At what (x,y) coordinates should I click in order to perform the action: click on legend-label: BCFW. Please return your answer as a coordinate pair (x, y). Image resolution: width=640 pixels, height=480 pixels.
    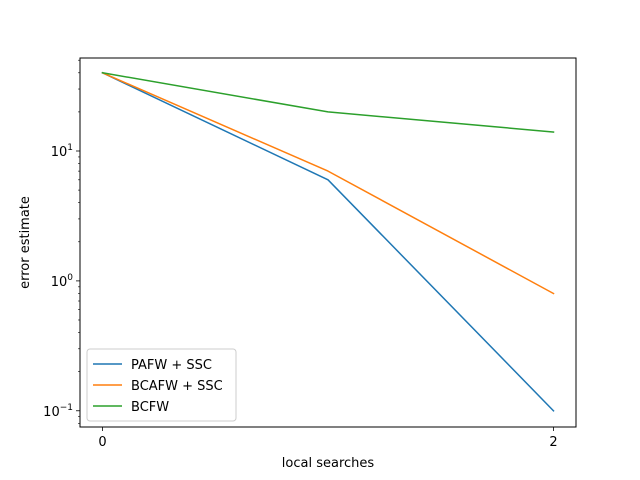
    Looking at the image, I should click on (150, 407).